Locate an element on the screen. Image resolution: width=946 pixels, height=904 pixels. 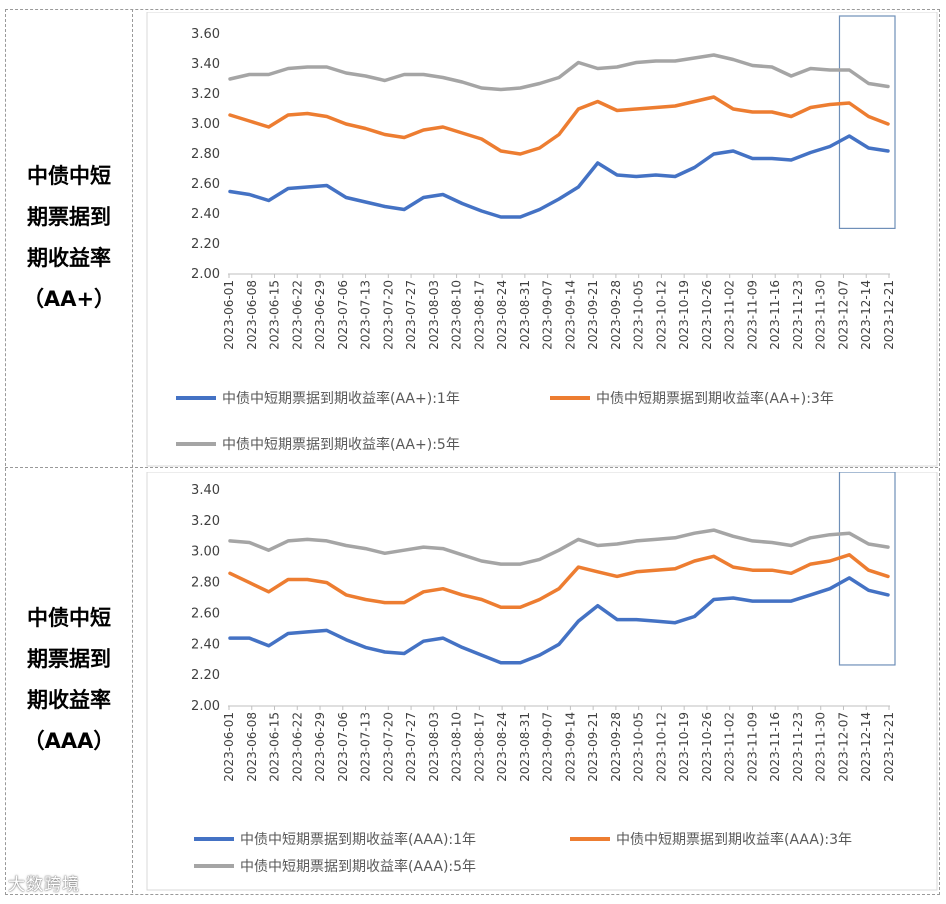
row-label-line: （AAA） is located at coordinates (69, 741).